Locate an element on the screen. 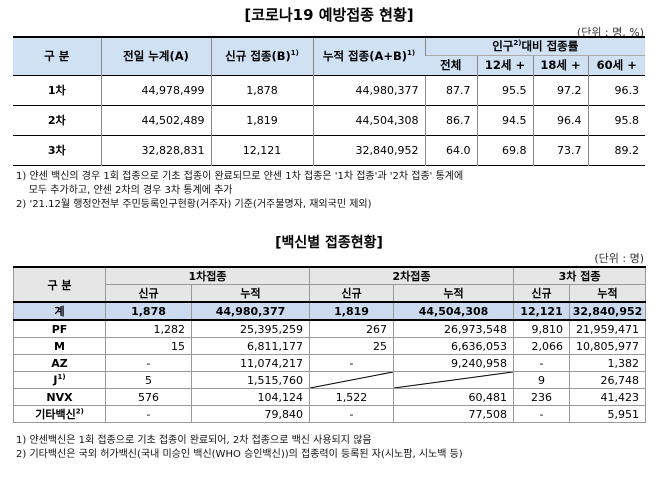  cell-cum3: 21,959,471 is located at coordinates (608, 328).